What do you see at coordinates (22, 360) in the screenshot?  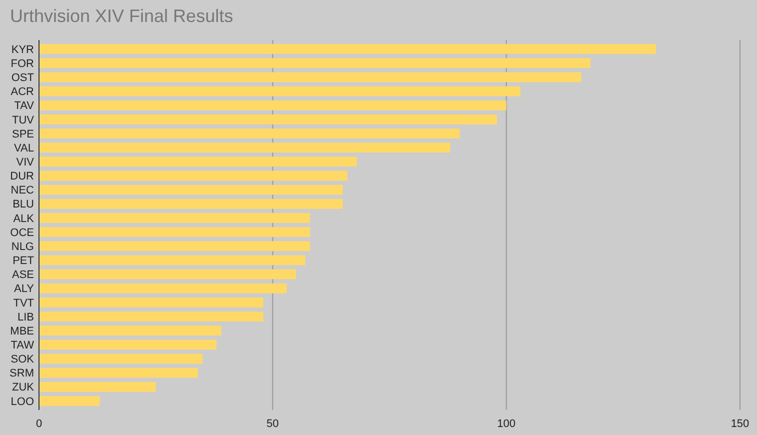 I see `y-tick-label: SOK` at bounding box center [22, 360].